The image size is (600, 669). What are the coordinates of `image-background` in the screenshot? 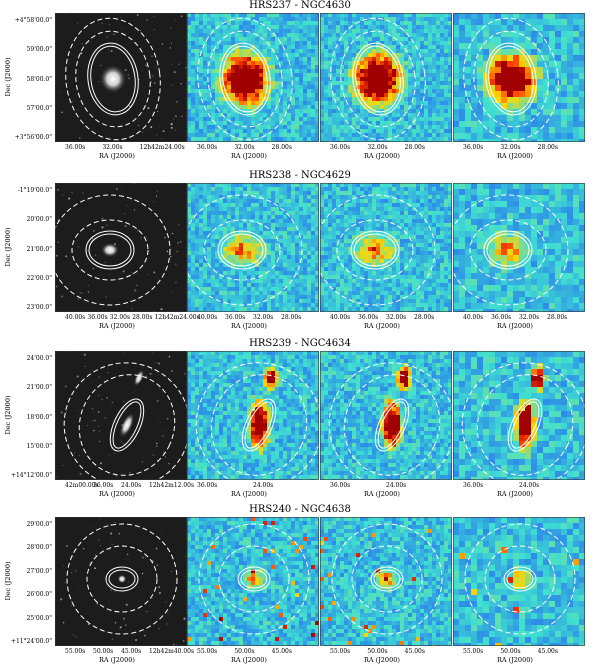 It's located at (121, 247).